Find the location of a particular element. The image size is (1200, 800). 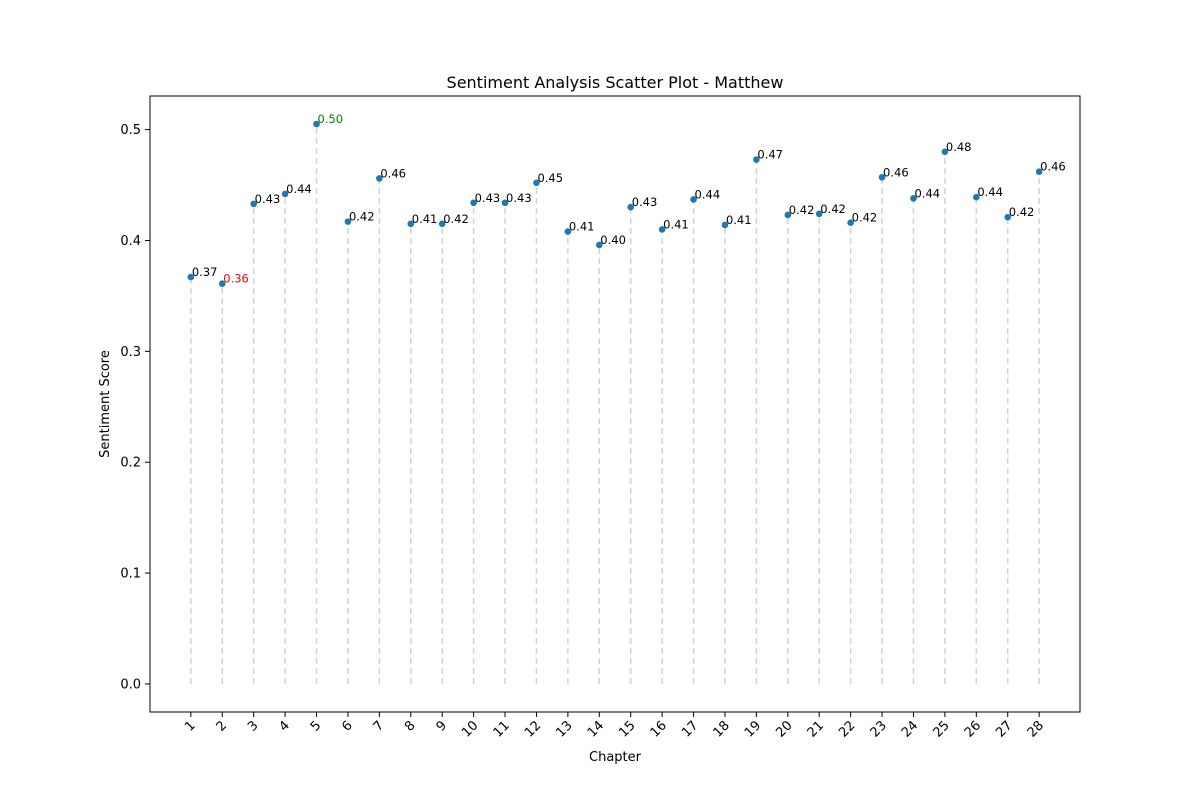

x-tick-label: 19 is located at coordinates (753, 729).